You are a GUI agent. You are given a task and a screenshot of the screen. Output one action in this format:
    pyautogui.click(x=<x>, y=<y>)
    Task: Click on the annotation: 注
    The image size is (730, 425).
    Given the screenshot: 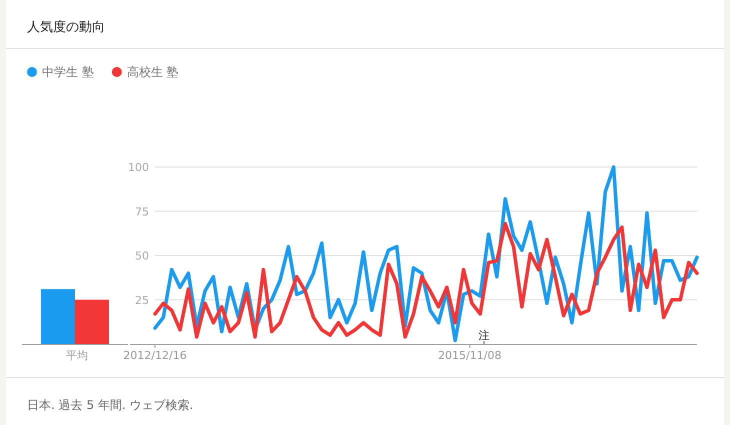 What is the action you would take?
    pyautogui.click(x=484, y=335)
    